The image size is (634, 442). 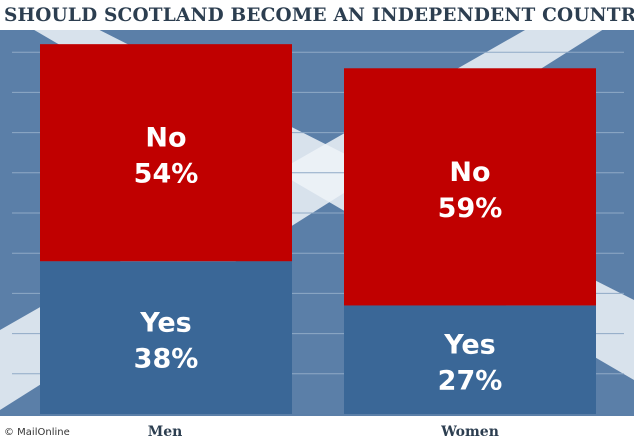 I want to click on x-tick-label: Women, so click(x=470, y=432).